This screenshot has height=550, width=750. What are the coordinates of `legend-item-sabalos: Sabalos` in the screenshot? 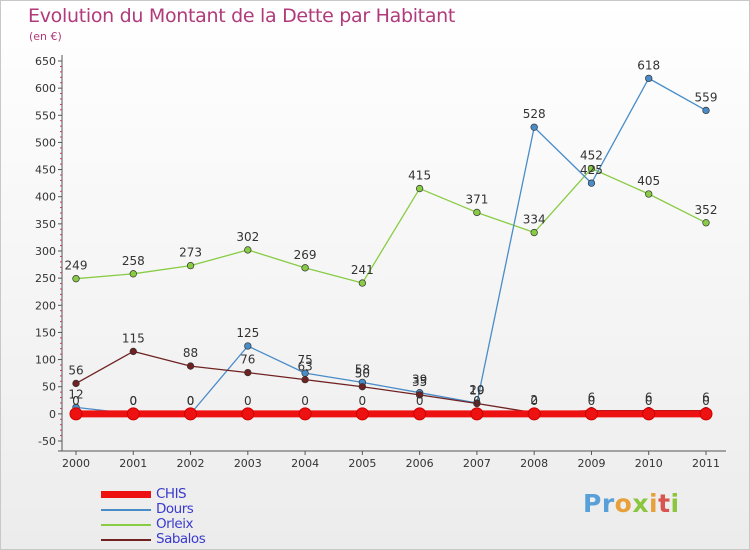 It's located at (201, 539).